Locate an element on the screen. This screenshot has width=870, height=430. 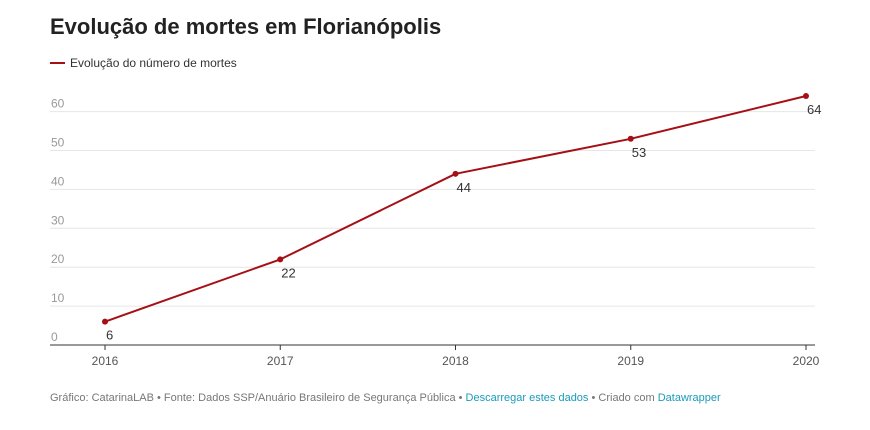
download-data-link: Descarregar estes dados is located at coordinates (527, 398).